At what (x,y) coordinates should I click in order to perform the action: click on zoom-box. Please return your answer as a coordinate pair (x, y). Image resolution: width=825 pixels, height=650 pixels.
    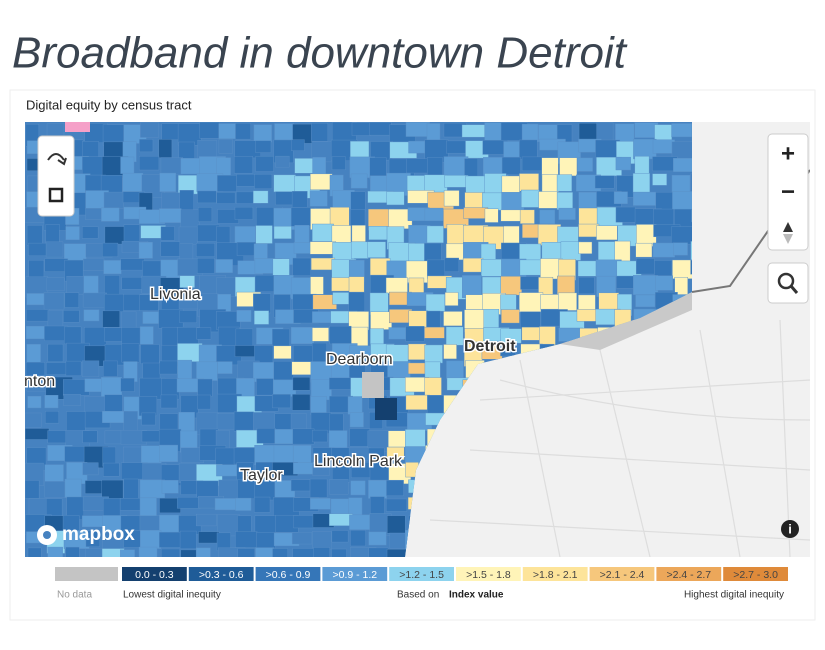
    Looking at the image, I should click on (788, 192).